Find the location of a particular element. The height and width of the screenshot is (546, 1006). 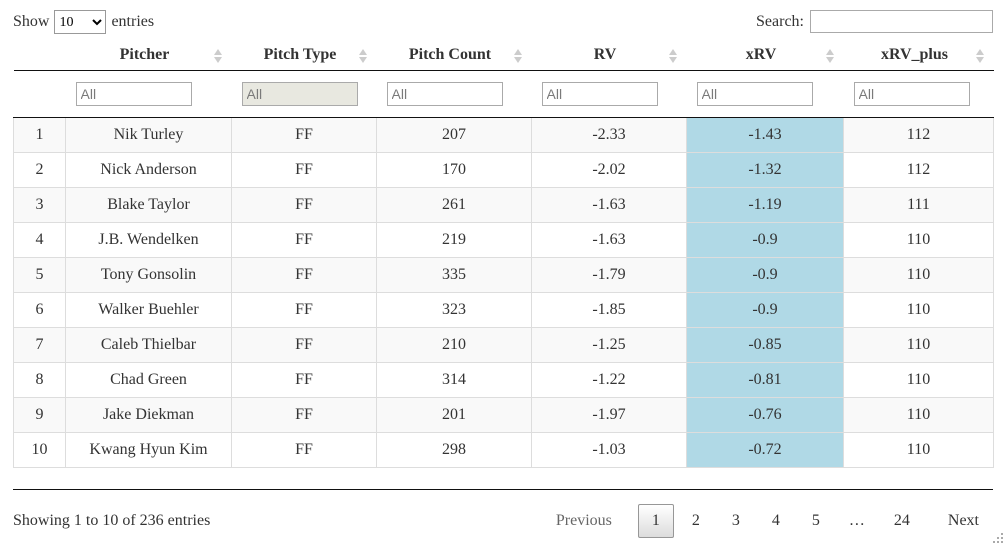

cell-rv: -1.79 is located at coordinates (609, 274).